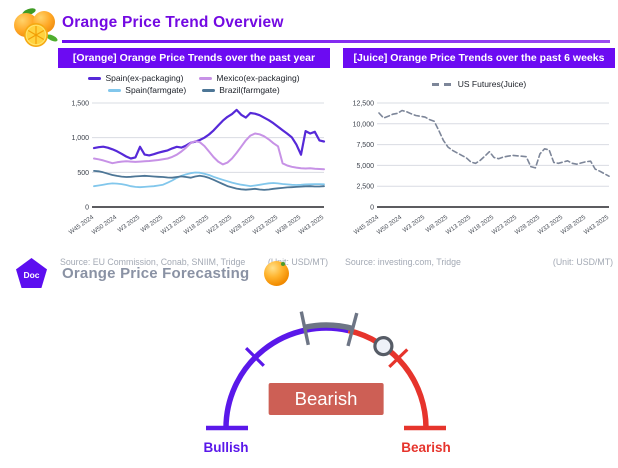  I want to click on legend-item: Spain(farmgate), so click(147, 90).